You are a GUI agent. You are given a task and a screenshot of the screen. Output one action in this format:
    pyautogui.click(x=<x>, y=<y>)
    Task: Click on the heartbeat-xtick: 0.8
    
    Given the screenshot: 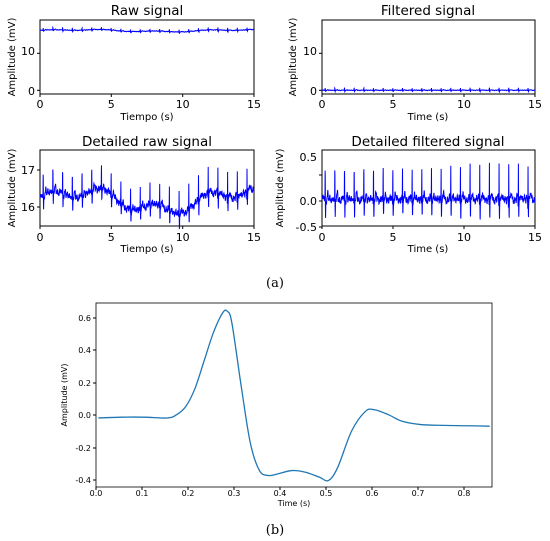 What is the action you would take?
    pyautogui.click(x=464, y=493)
    